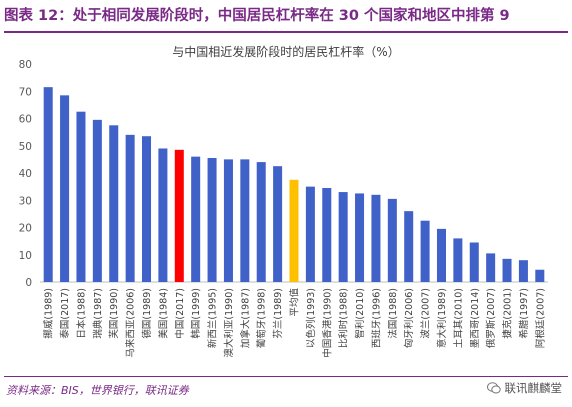 This screenshot has width=572, height=407. What do you see at coordinates (286, 32) in the screenshot?
I see `title-divider` at bounding box center [286, 32].